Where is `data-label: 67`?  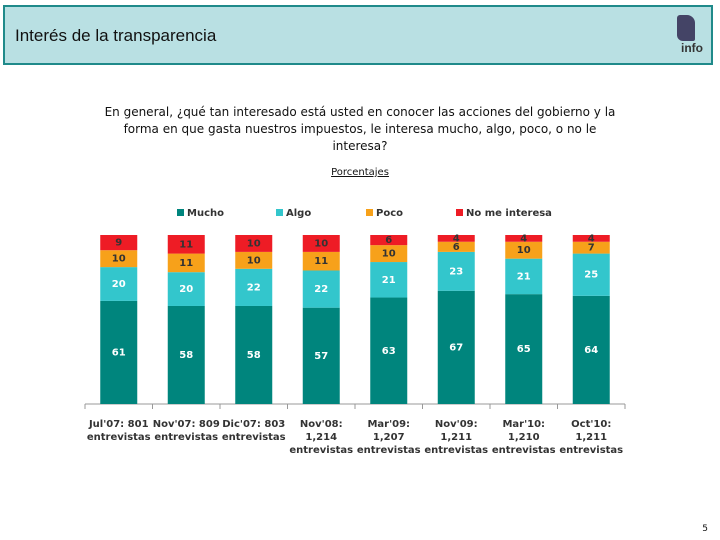
data-label: 67 is located at coordinates (456, 347).